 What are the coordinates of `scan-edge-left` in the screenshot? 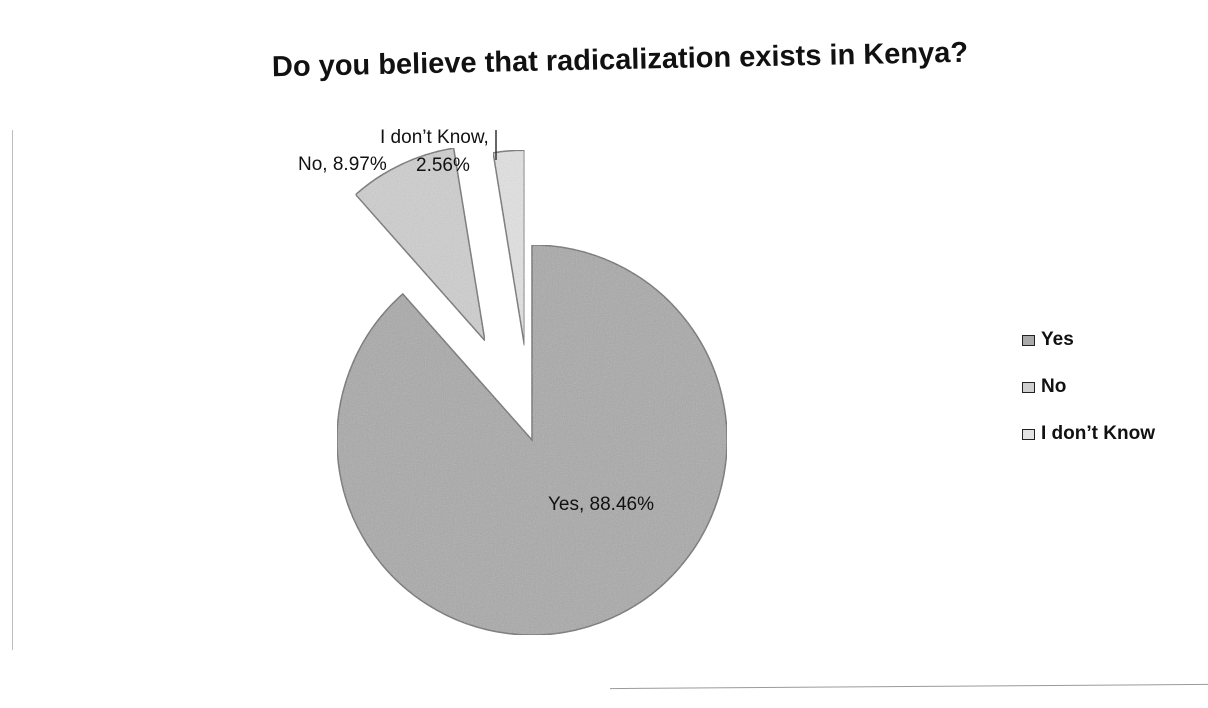 It's located at (12, 390).